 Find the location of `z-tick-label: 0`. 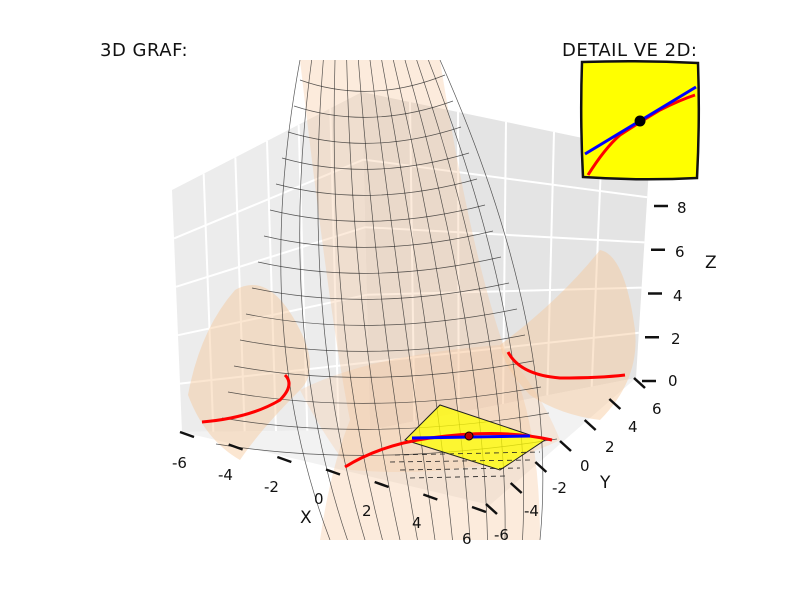

z-tick-label: 0 is located at coordinates (673, 381).